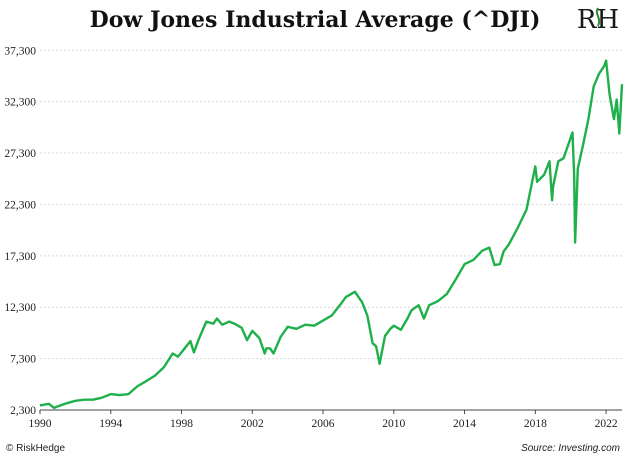 This screenshot has height=458, width=630. I want to click on x-tick-label: 1990, so click(40, 424).